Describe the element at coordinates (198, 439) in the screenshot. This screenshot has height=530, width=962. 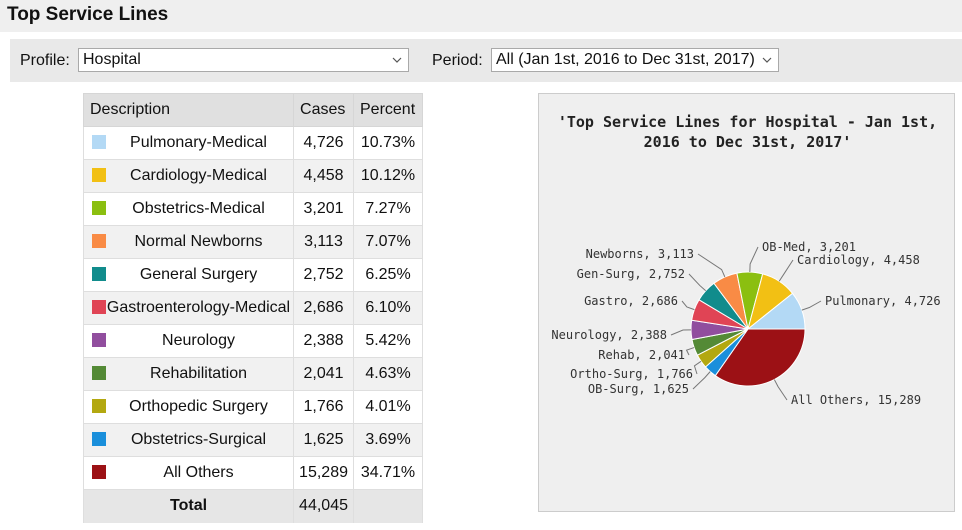
I see `description-text: Obstetrics-Surgical` at that location.